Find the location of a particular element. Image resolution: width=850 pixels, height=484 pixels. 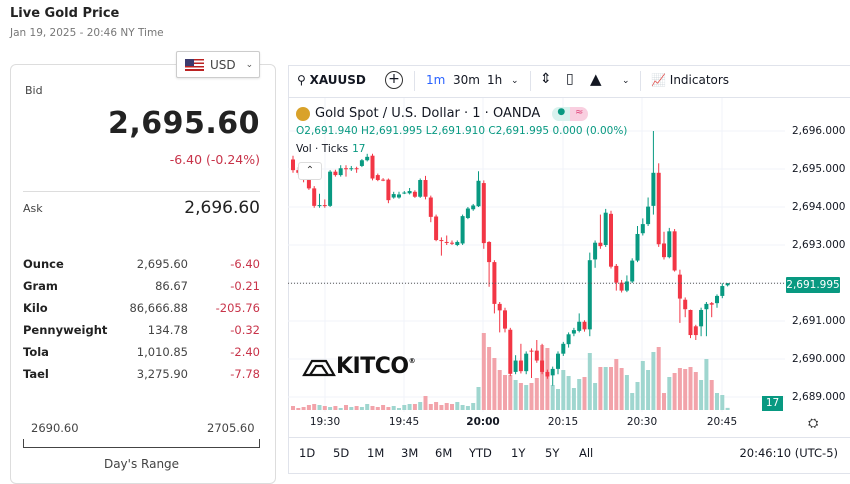

range-button-3m: 3M is located at coordinates (410, 453).